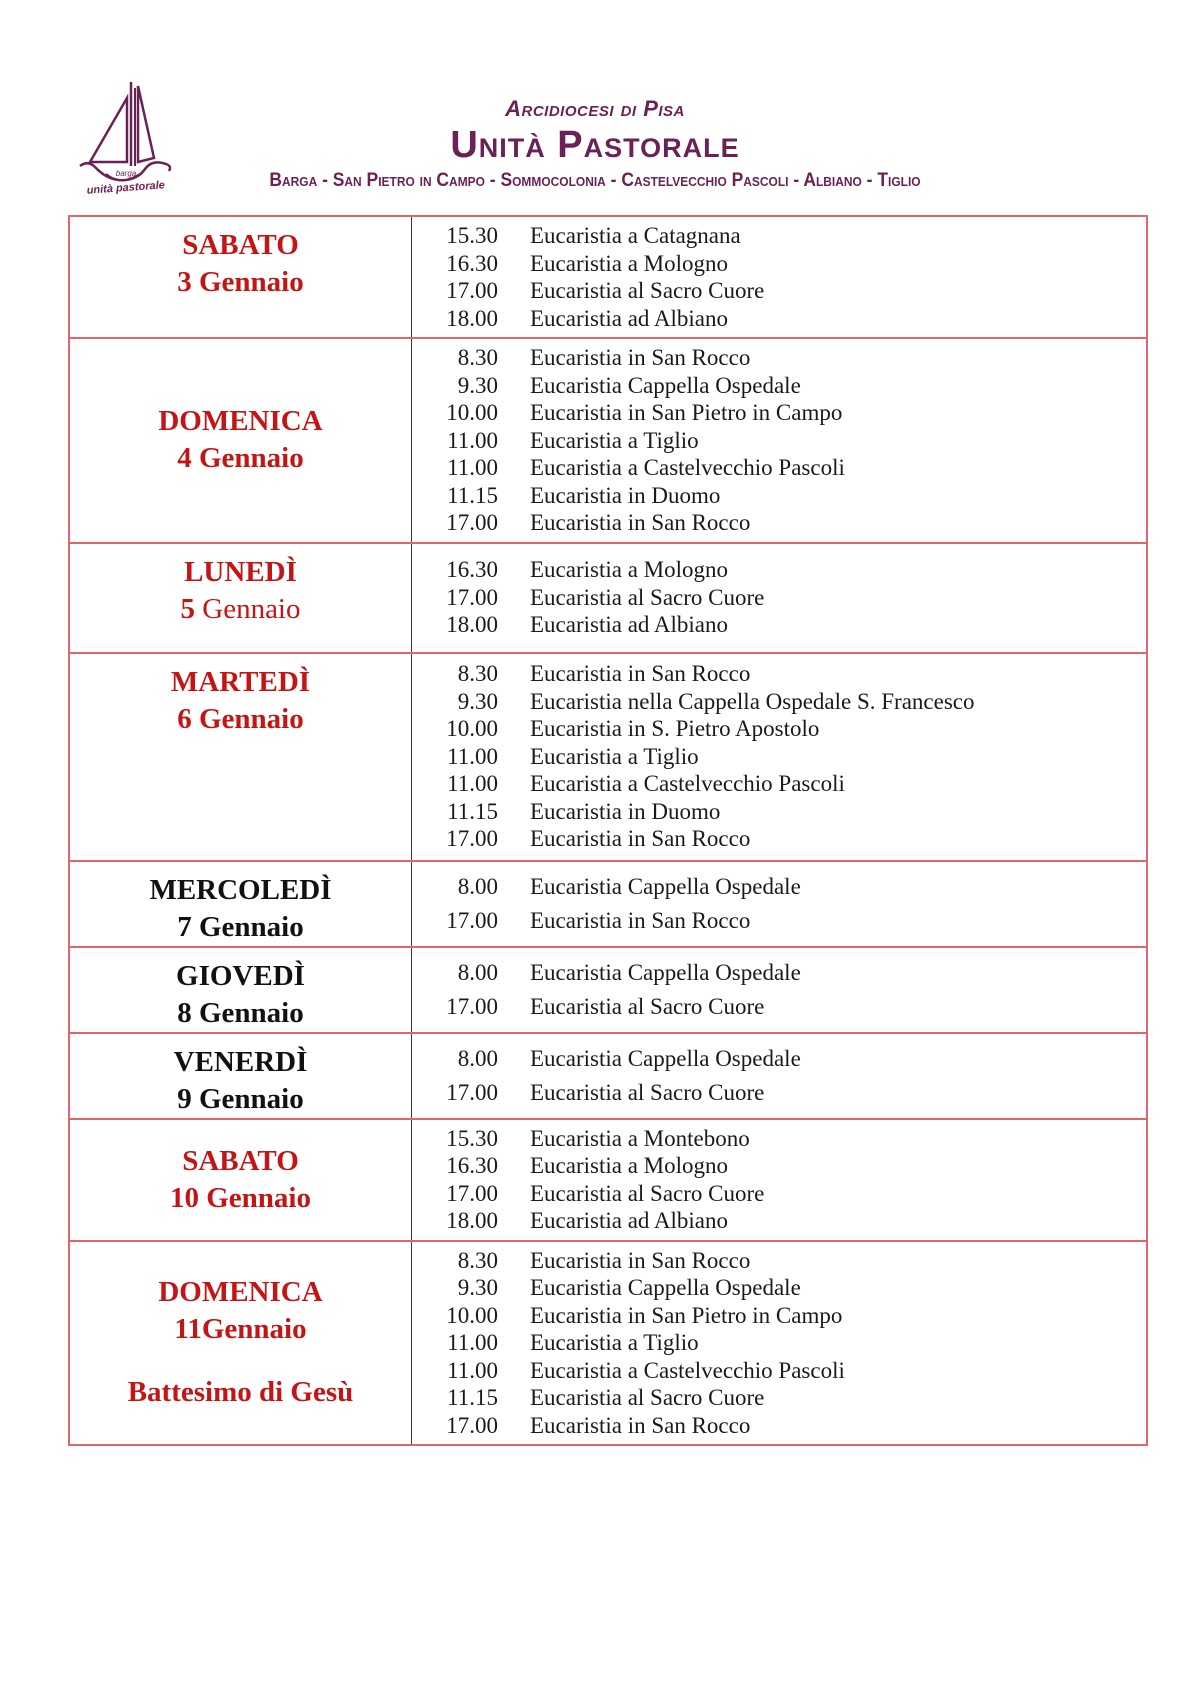  Describe the element at coordinates (625, 495) in the screenshot. I see `event-desc: Eucaristia in Duomo` at that location.